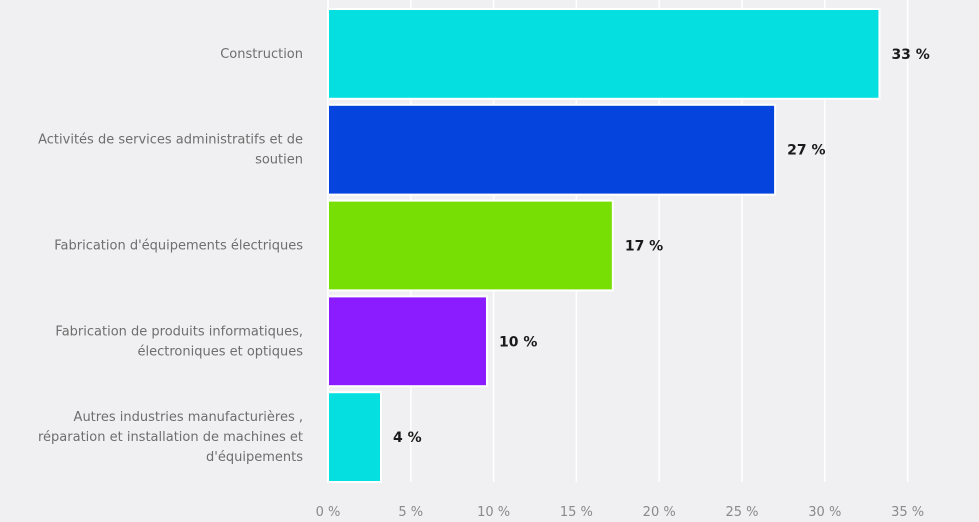 This screenshot has width=979, height=522. Describe the element at coordinates (179, 331) in the screenshot. I see `category-label-line: Fabrication de produits informatiques,` at that location.